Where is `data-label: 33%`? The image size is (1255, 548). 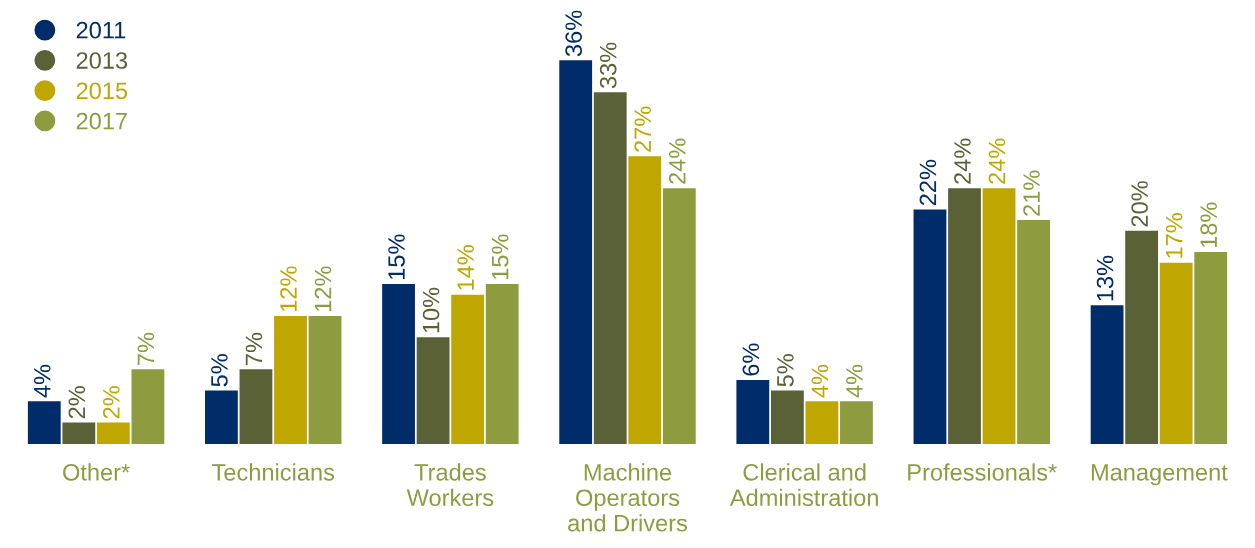 data-label: 33% is located at coordinates (608, 65).